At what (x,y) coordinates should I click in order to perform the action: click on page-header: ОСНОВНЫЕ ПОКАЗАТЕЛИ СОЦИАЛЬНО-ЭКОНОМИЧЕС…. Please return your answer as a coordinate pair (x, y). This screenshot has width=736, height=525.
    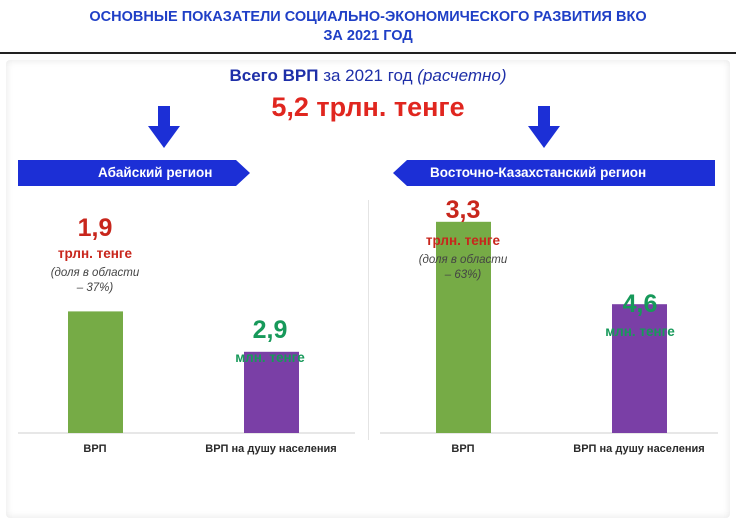
    Looking at the image, I should click on (368, 26).